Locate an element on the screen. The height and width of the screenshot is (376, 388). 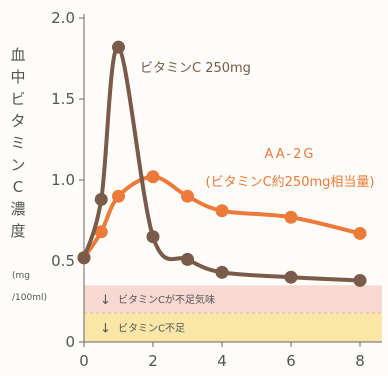
y-tick-label-4: 2.0 is located at coordinates (63, 18).